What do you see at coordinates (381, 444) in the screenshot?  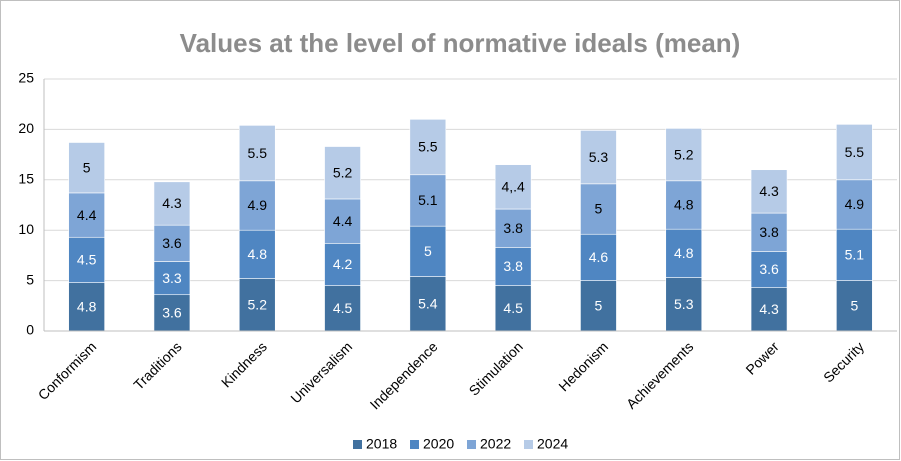 I see `legend-label: 2018` at bounding box center [381, 444].